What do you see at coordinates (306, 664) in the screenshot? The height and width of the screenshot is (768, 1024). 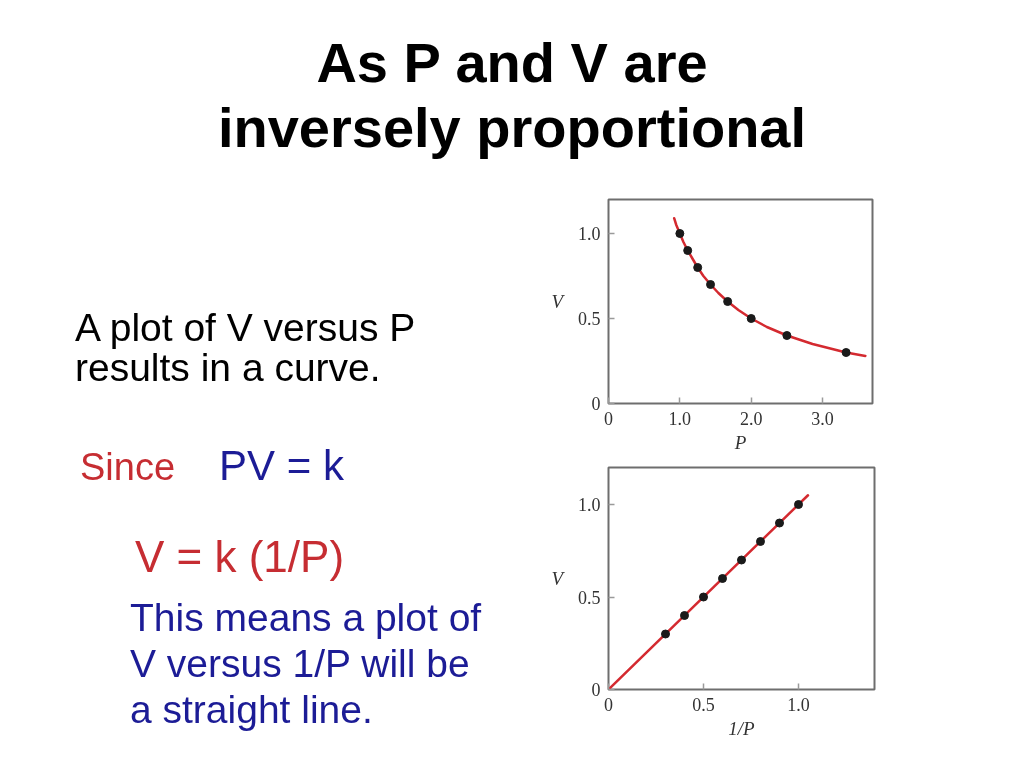 I see `text: This means a plot of V versus 1/P will be a straight line.` at bounding box center [306, 664].